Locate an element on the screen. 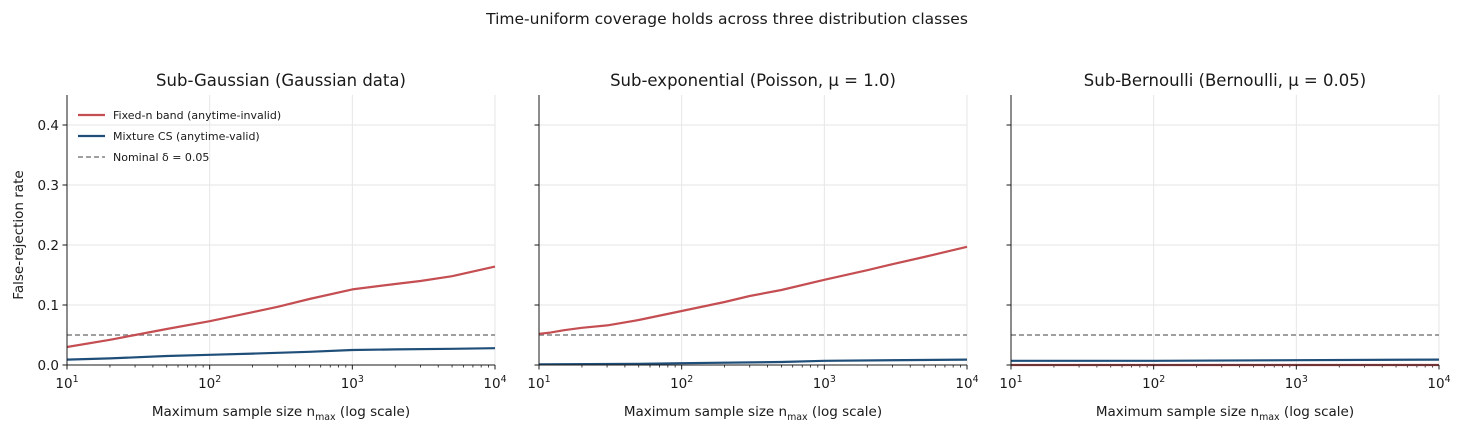 The height and width of the screenshot is (431, 1464). y-tick-label: 0.3 is located at coordinates (48, 186).